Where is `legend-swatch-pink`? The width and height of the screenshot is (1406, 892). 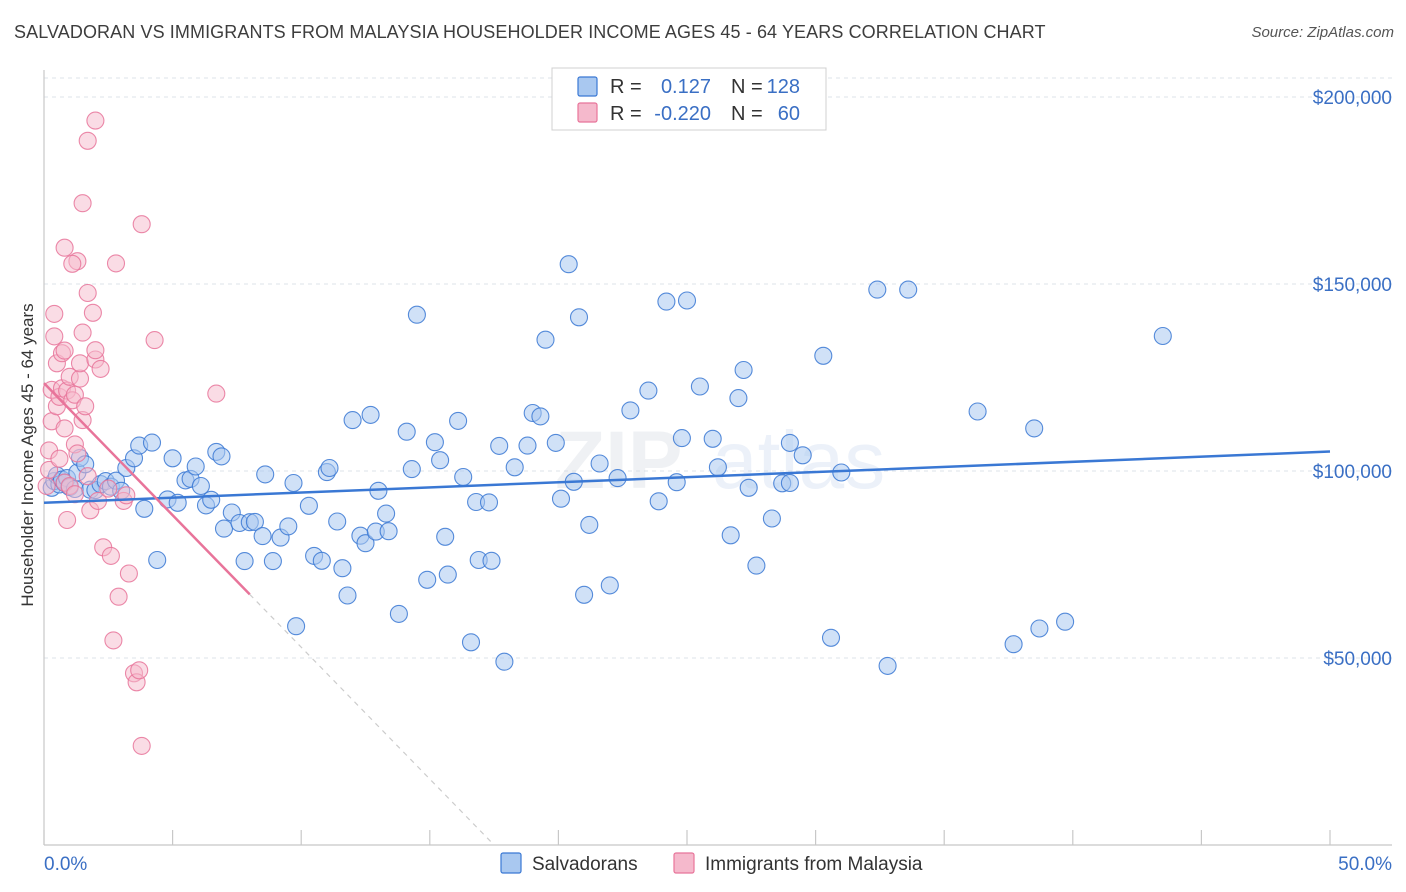 legend-swatch-pink is located at coordinates (587, 112).